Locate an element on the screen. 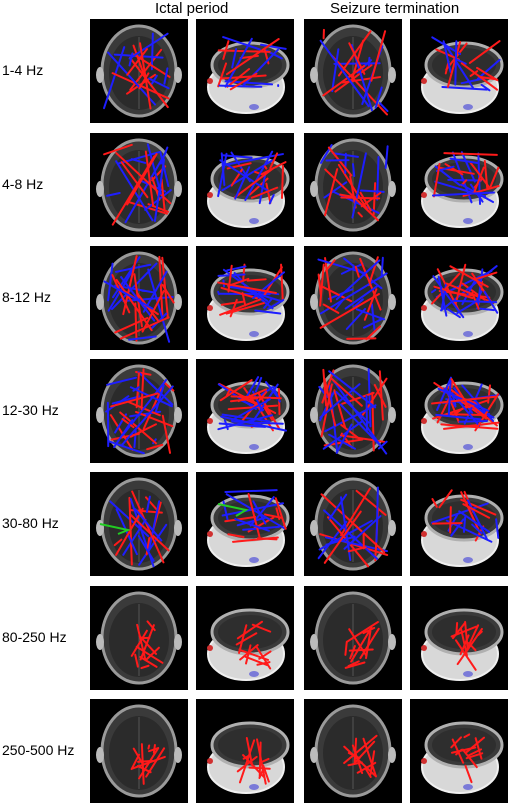 This screenshot has width=510, height=806. column-header-seizure-termination: Seizure termination is located at coordinates (395, 8).